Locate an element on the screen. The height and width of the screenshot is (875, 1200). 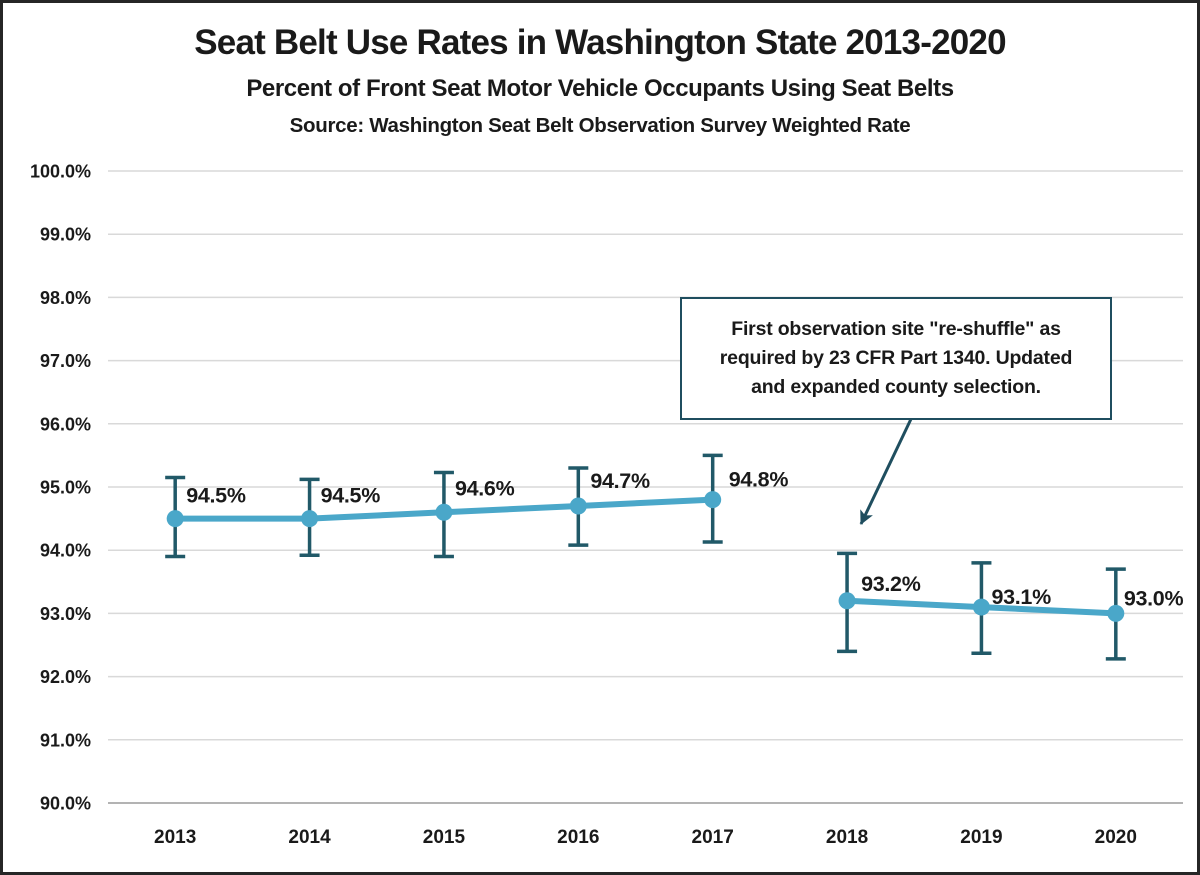
data-point-label: 94.6% is located at coordinates (485, 488).